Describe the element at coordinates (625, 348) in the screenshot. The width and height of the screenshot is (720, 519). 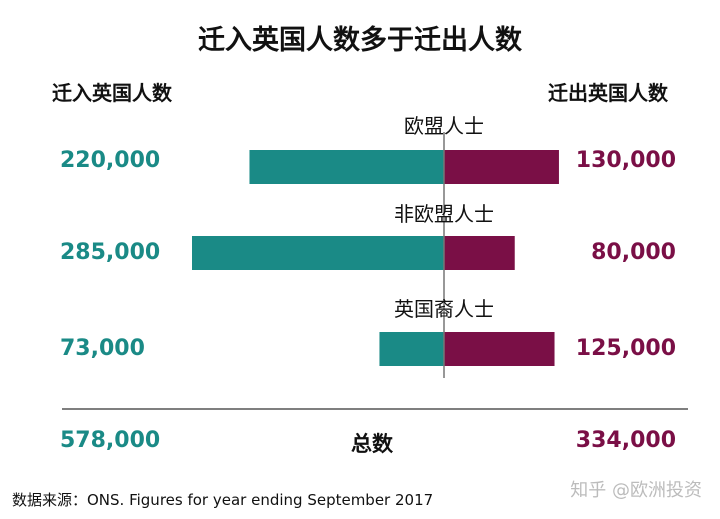
I see `value-out-3: 125,000` at that location.